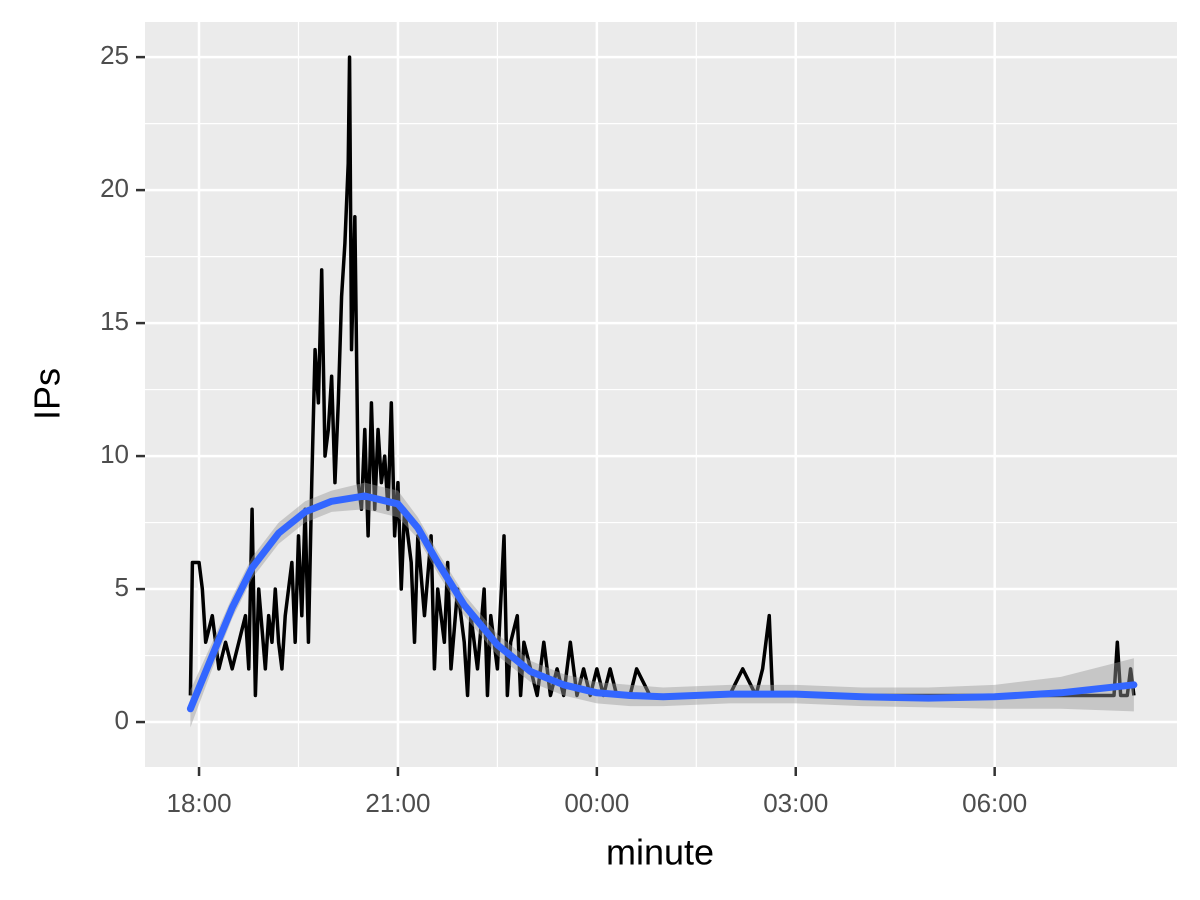  I want to click on x-axis-title: minute, so click(660, 852).